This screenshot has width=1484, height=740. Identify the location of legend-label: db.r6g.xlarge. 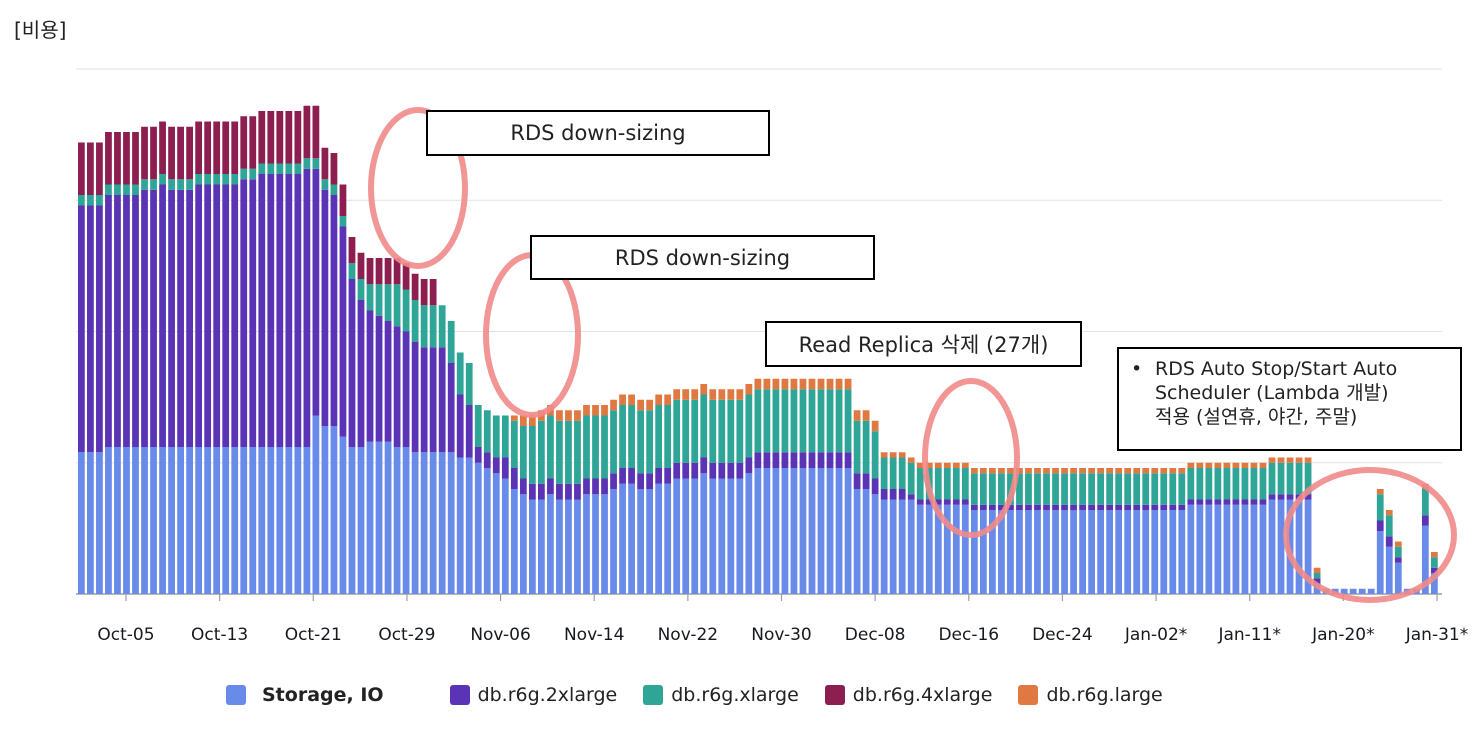
(735, 695).